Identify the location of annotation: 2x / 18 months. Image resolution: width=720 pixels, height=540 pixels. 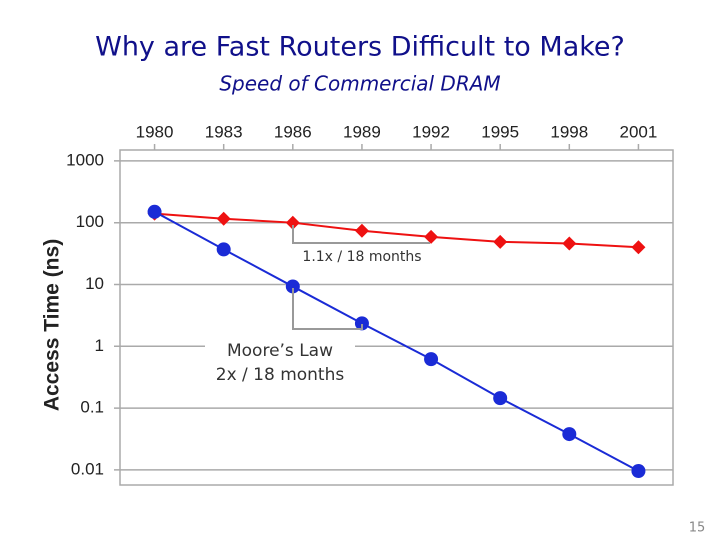
(280, 375).